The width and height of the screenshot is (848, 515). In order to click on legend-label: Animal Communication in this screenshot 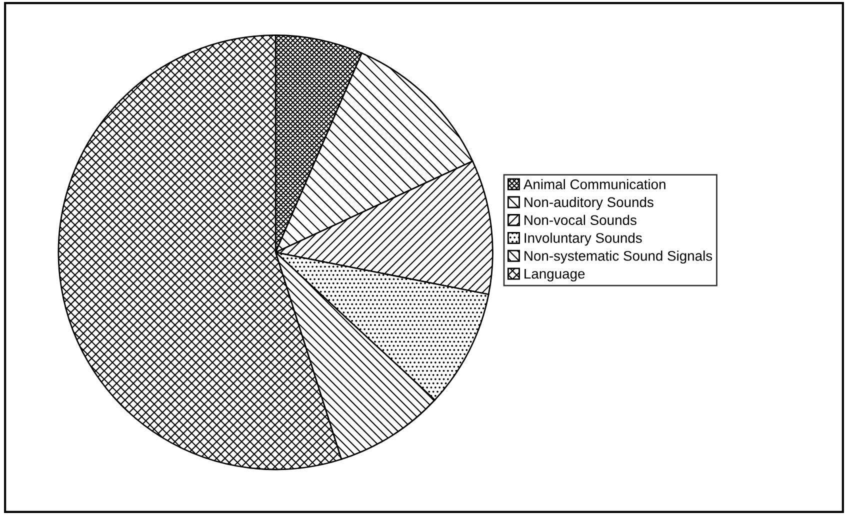, I will do `click(594, 184)`.